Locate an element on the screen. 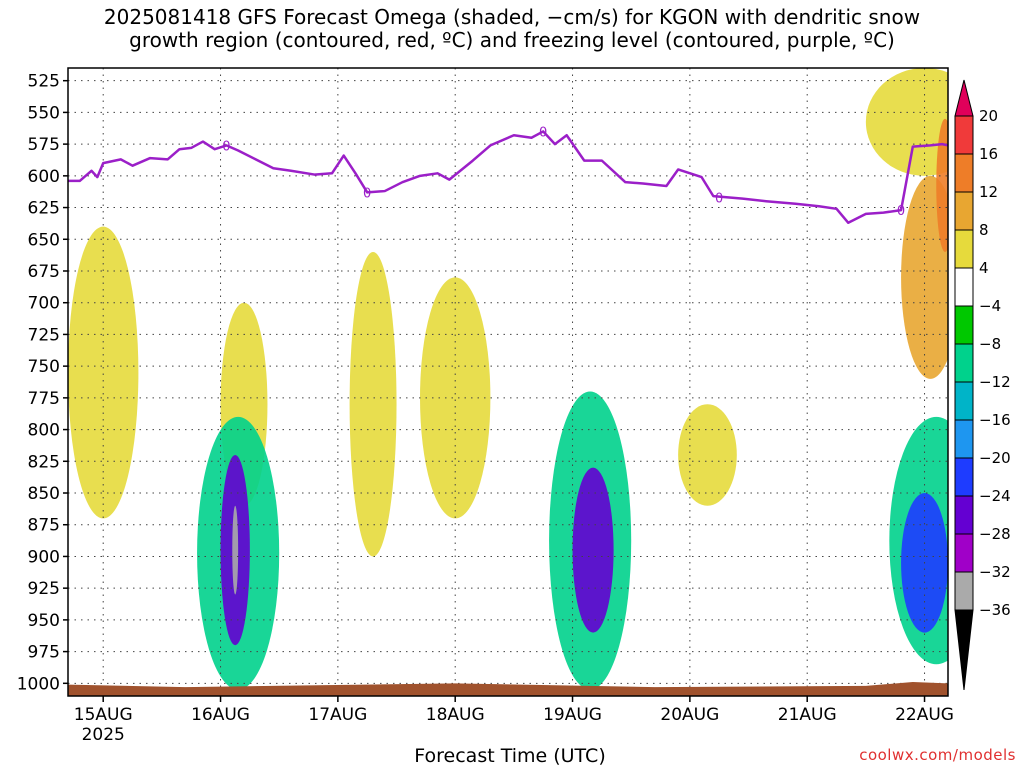 The width and height of the screenshot is (1024, 768). colorbar-label-1: 16 is located at coordinates (988, 154).